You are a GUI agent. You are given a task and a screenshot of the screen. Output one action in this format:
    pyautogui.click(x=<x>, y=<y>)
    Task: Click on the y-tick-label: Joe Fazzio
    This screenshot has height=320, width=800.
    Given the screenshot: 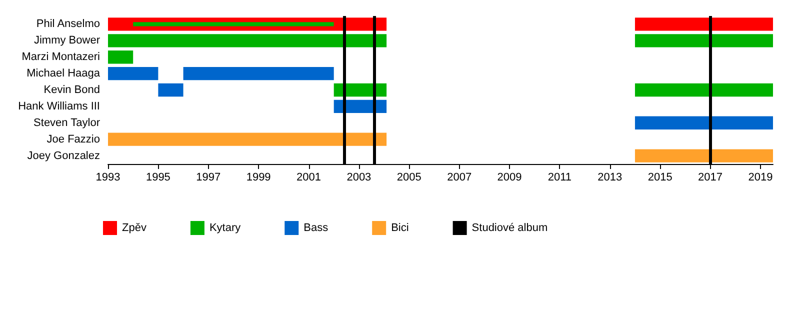 What is the action you would take?
    pyautogui.click(x=73, y=139)
    